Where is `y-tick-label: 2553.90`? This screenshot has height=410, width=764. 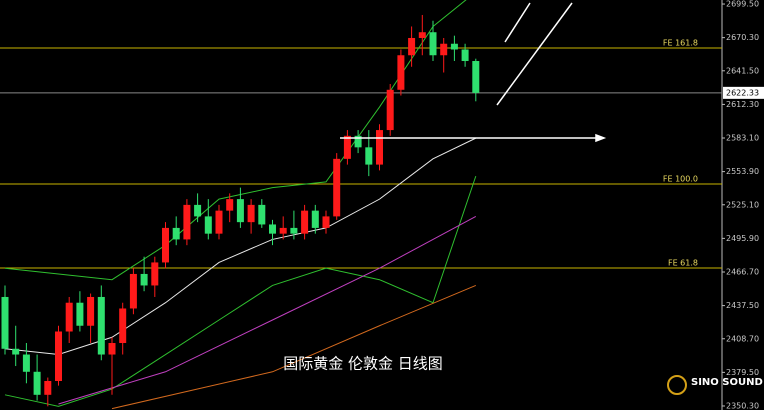 y-tick-label: 2553.90 is located at coordinates (742, 171).